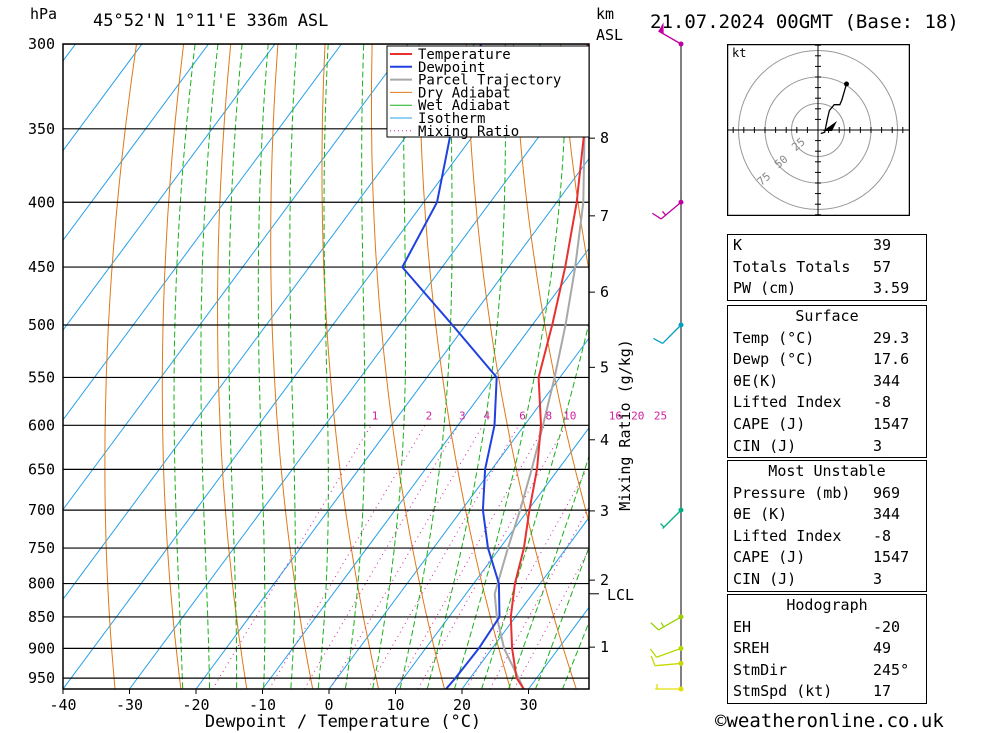 This screenshot has height=733, width=1000. Describe the element at coordinates (604, 647) in the screenshot. I see `height-tick-label: 1` at that location.